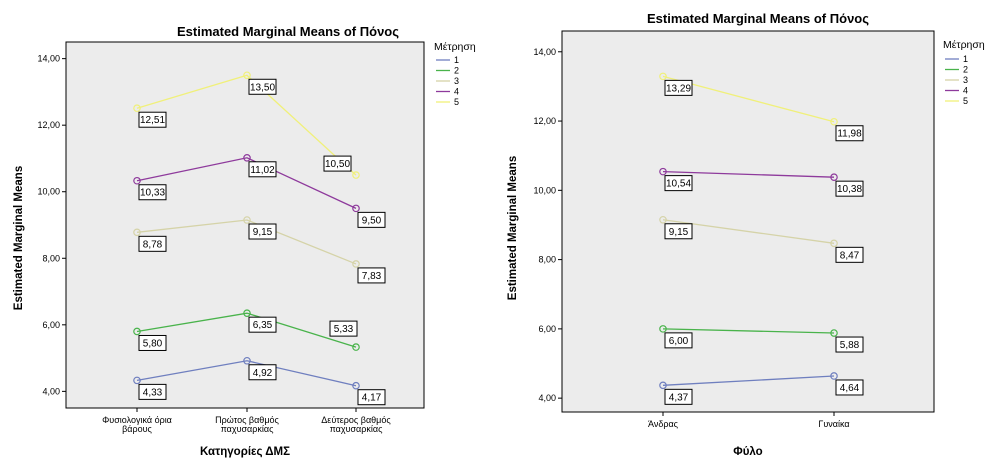 The height and width of the screenshot is (459, 989). What do you see at coordinates (663, 424) in the screenshot?
I see `x-tick-label: Άνδρας` at bounding box center [663, 424].